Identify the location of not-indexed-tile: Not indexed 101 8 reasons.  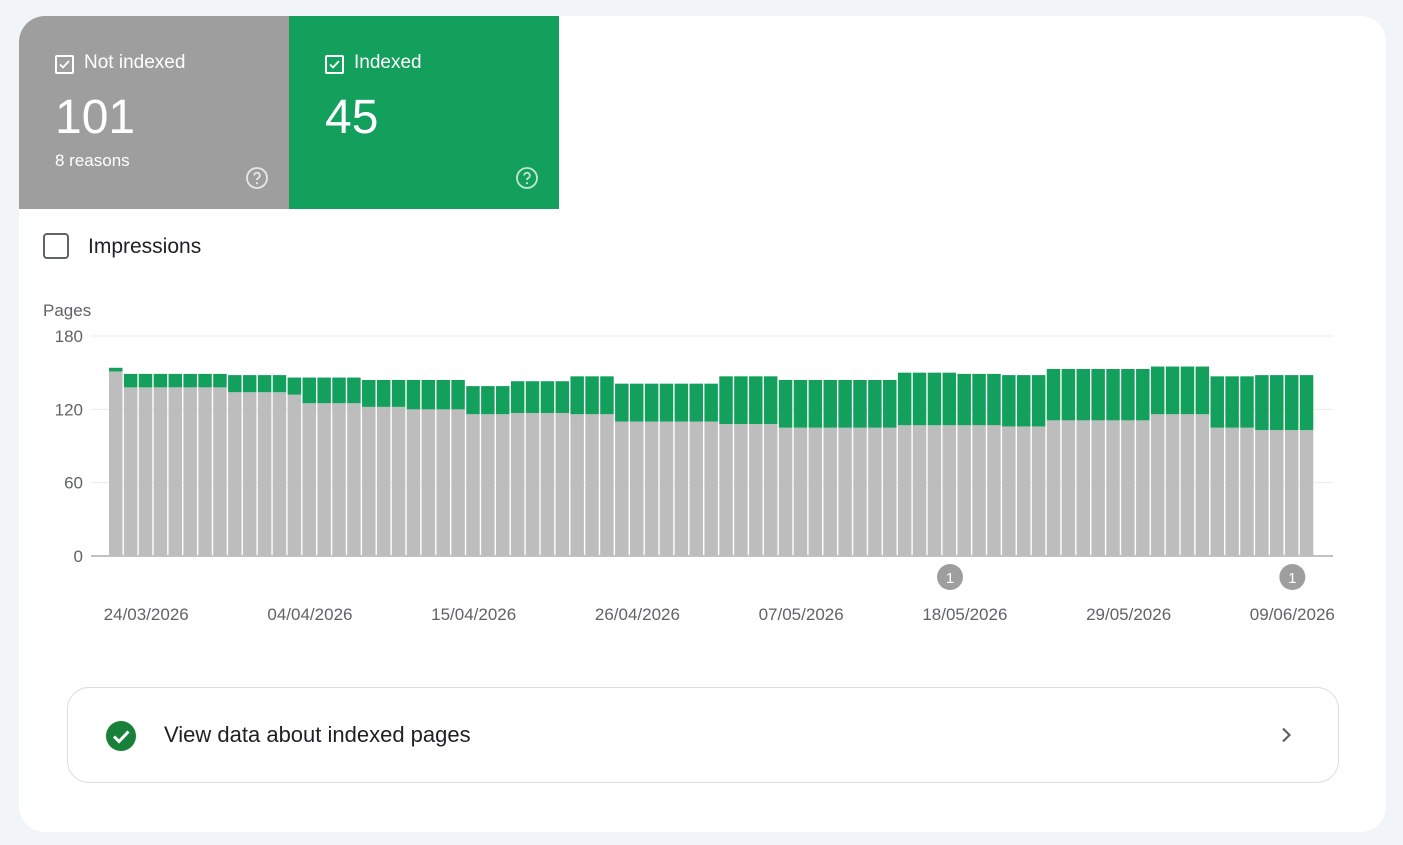
(154, 112).